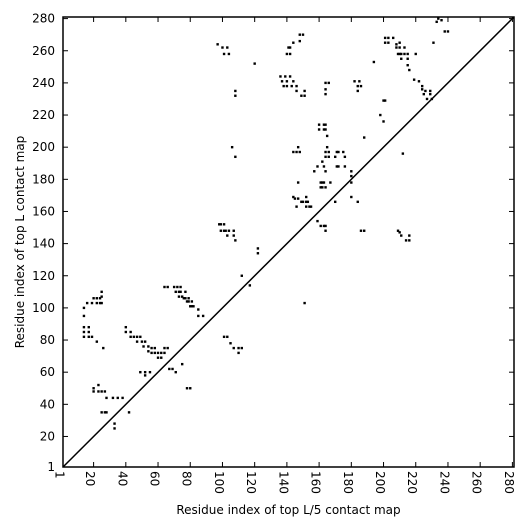  Describe the element at coordinates (412, 482) in the screenshot. I see `x-tick-label: 220` at that location.